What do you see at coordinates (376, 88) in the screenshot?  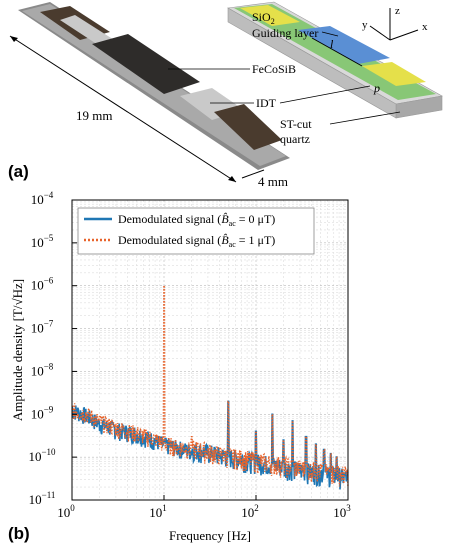 I see `period-p-label: p` at bounding box center [376, 88].